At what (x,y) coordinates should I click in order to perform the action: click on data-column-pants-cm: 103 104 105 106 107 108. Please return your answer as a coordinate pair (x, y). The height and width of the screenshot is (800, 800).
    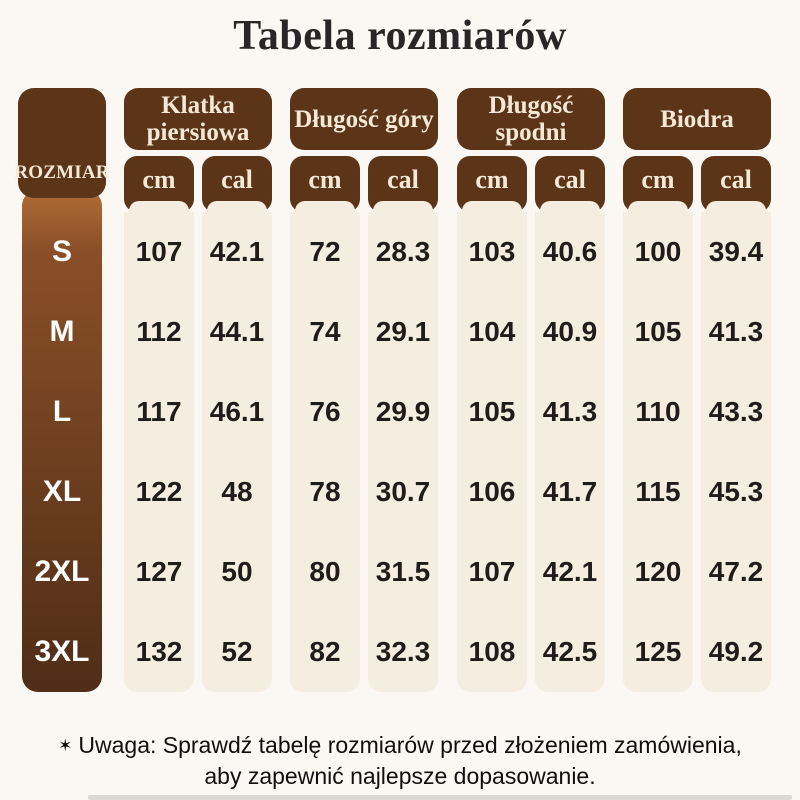
    Looking at the image, I should click on (492, 452).